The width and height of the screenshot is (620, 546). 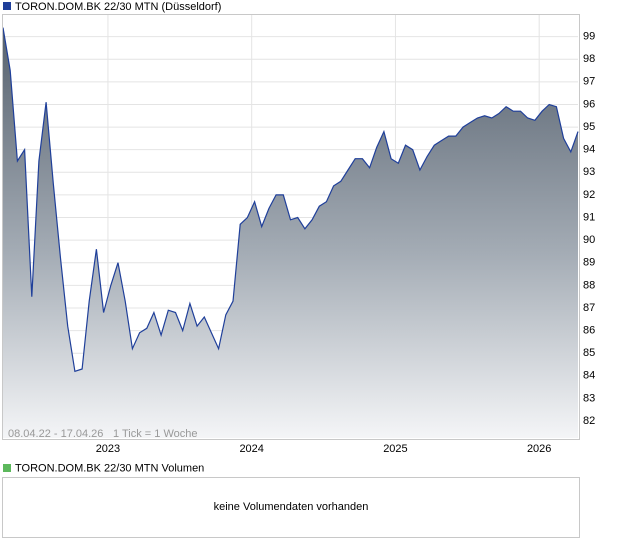 What do you see at coordinates (589, 398) in the screenshot?
I see `y-tick-label: 83` at bounding box center [589, 398].